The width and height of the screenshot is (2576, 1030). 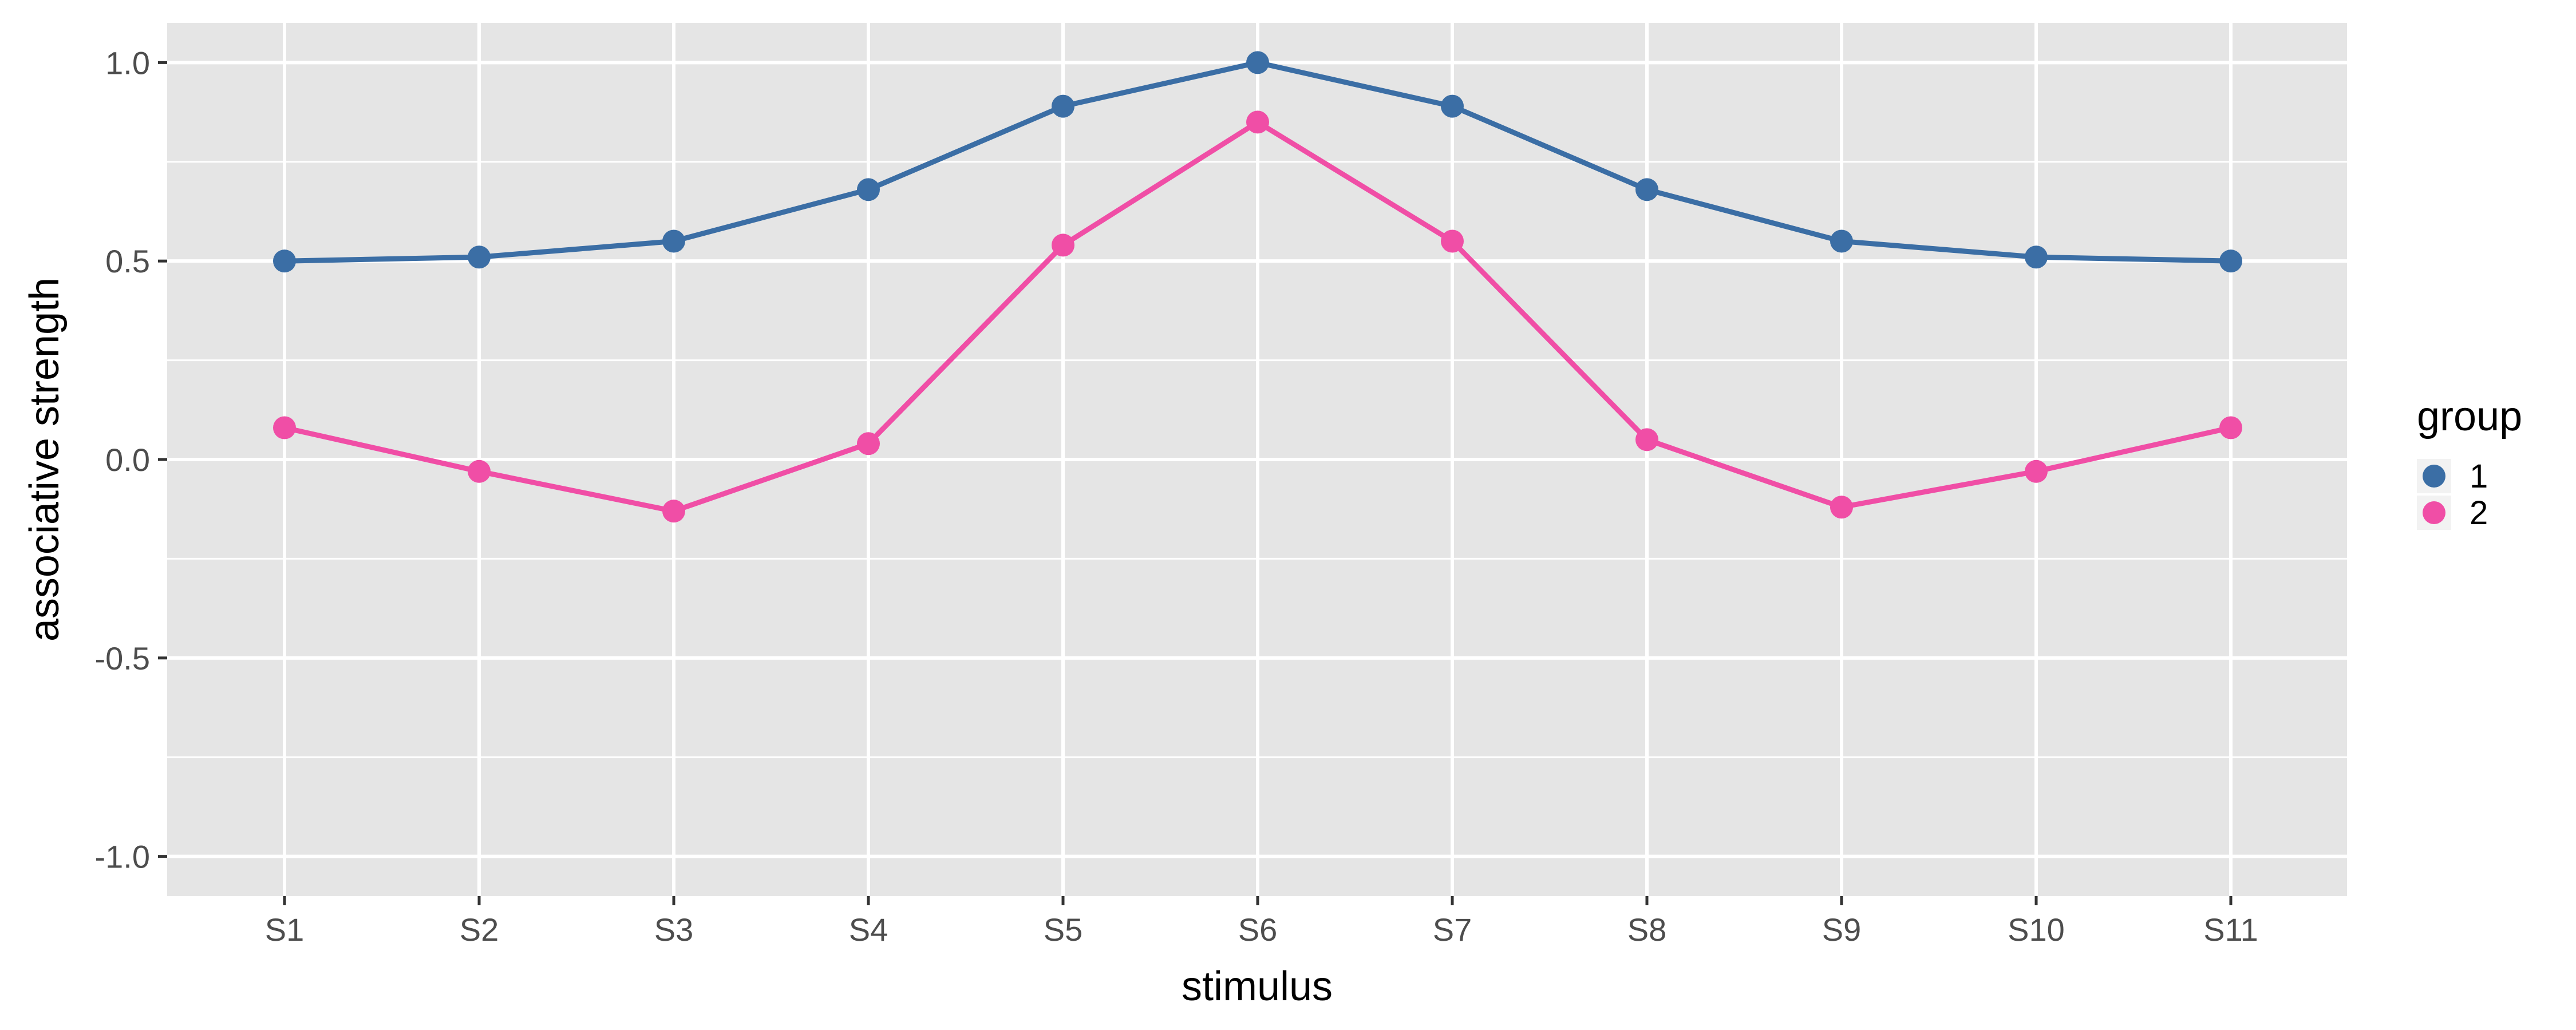 What do you see at coordinates (123, 857) in the screenshot?
I see `y-tick-label: -1.0` at bounding box center [123, 857].